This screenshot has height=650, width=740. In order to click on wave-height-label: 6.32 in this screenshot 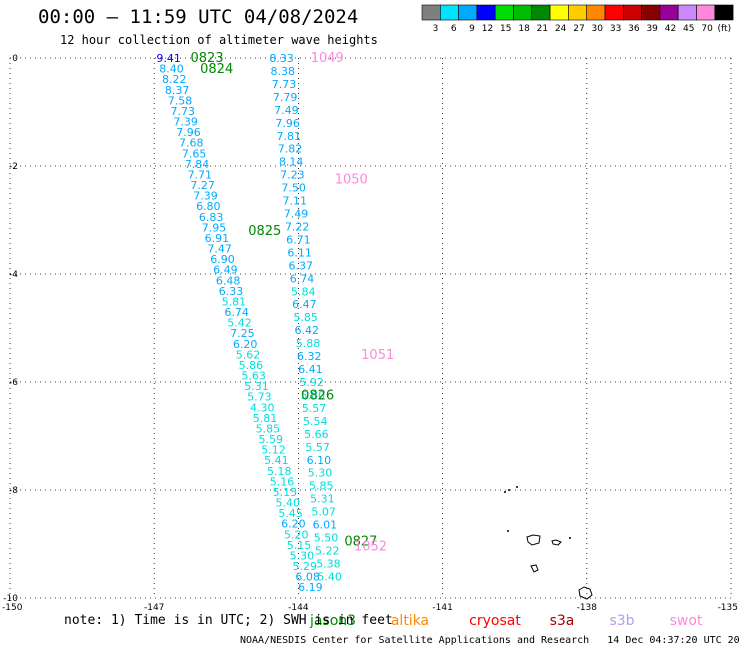, I will do `click(309, 356)`.